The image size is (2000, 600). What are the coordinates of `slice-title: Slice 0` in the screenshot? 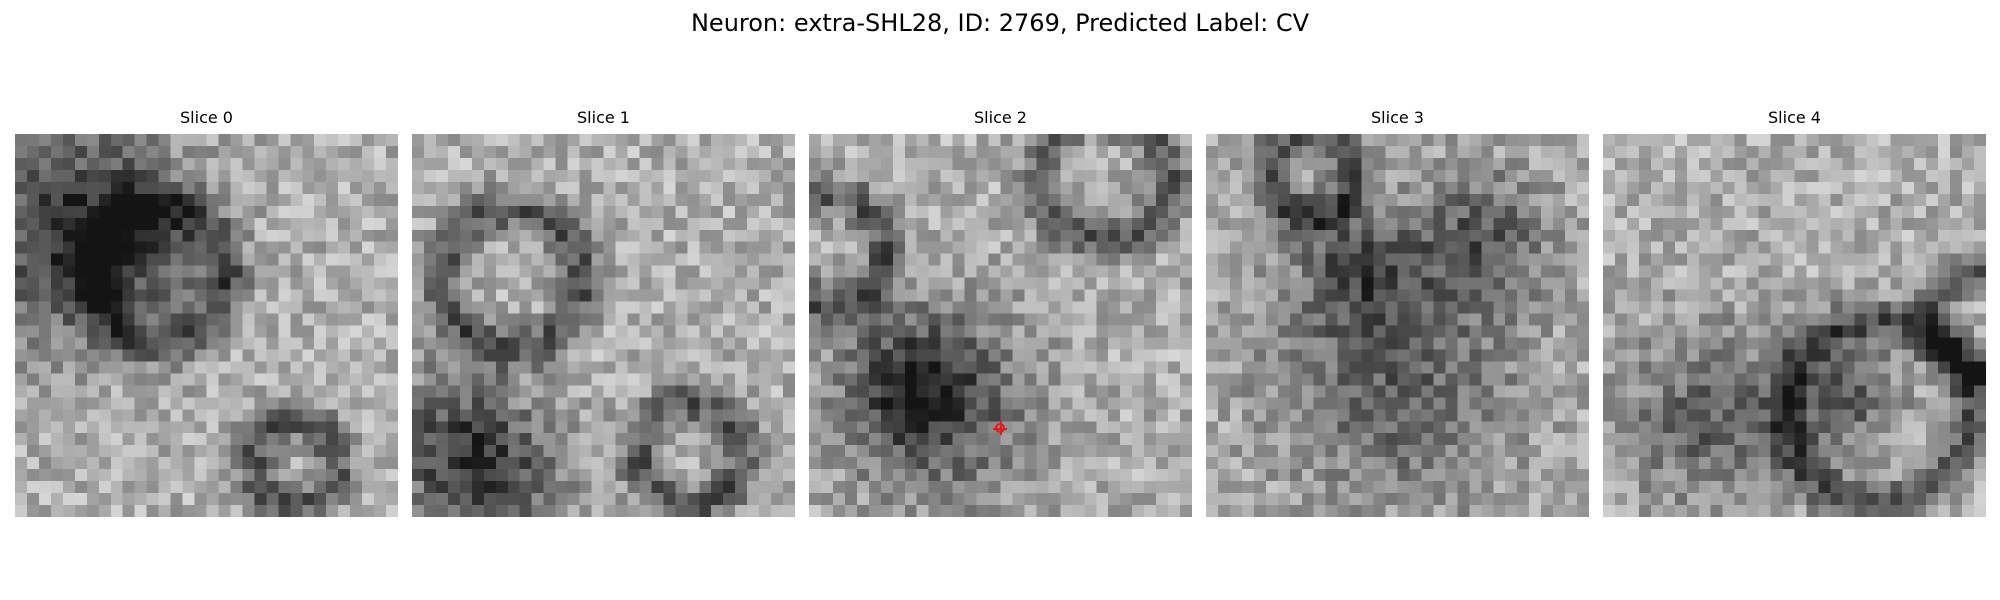 It's located at (206, 117).